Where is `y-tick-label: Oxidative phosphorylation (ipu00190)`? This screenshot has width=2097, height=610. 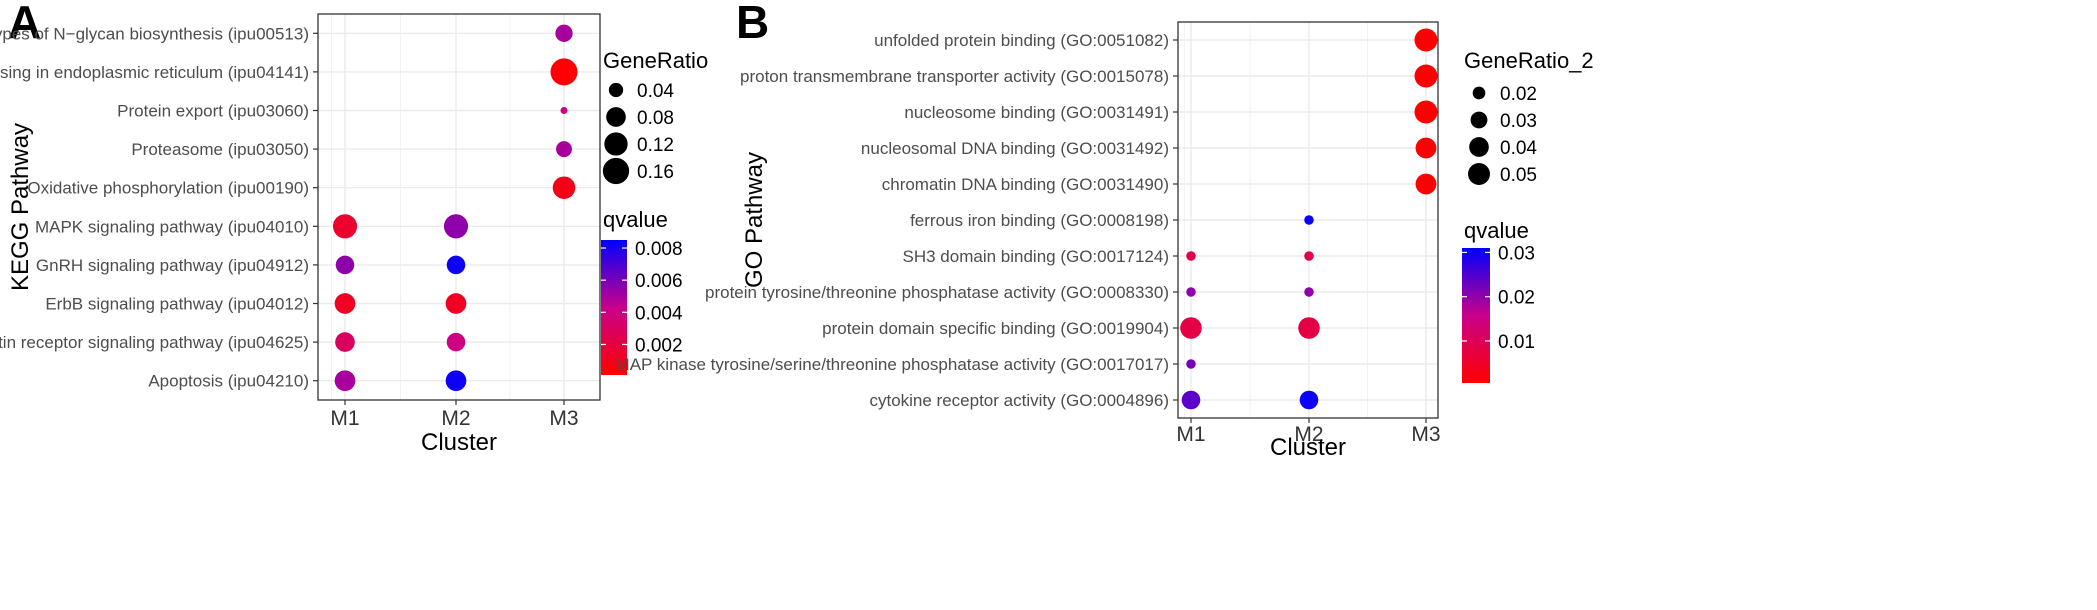 y-tick-label: Oxidative phosphorylation (ipu00190) is located at coordinates (168, 188).